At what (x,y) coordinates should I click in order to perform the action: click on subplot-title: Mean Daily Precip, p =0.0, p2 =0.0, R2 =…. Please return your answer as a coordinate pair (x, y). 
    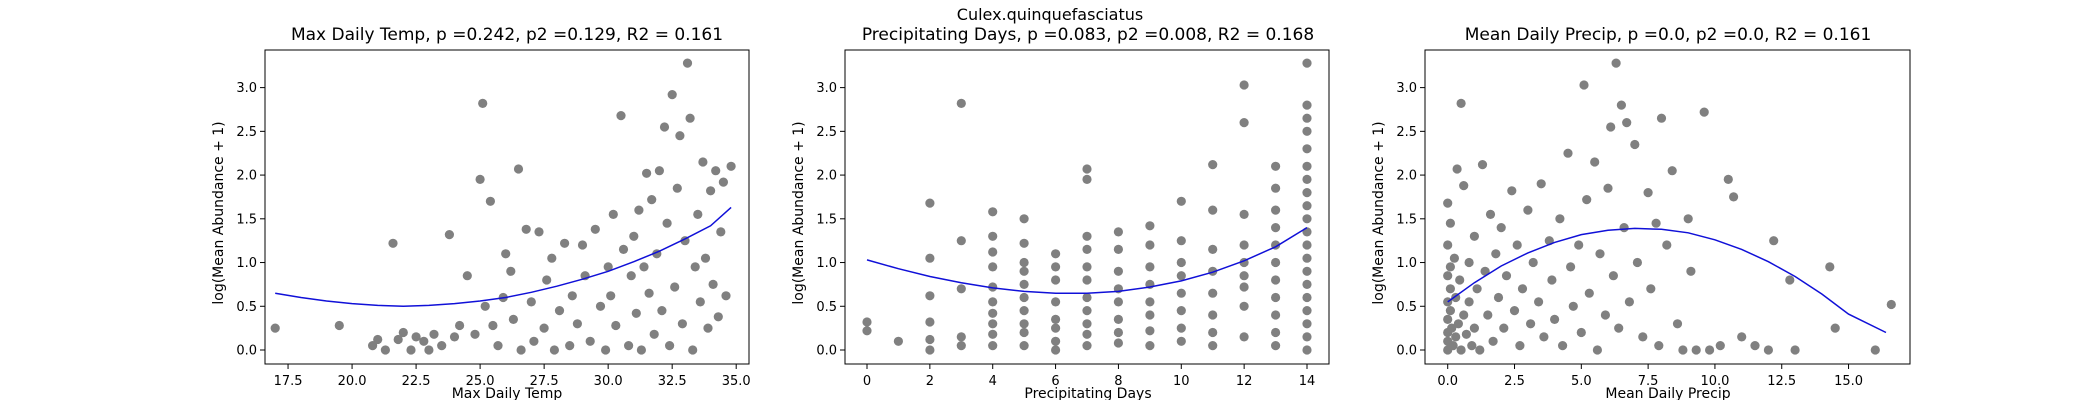
    Looking at the image, I should click on (1668, 35).